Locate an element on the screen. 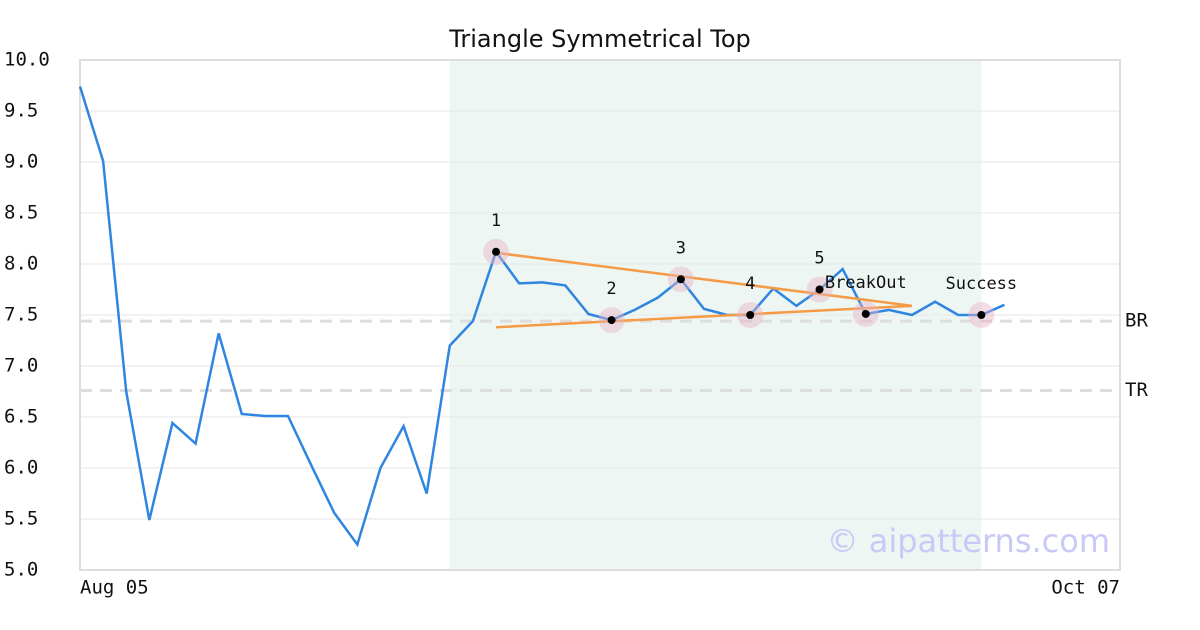 This screenshot has width=1200, height=630. marker-label: 5 is located at coordinates (819, 259).